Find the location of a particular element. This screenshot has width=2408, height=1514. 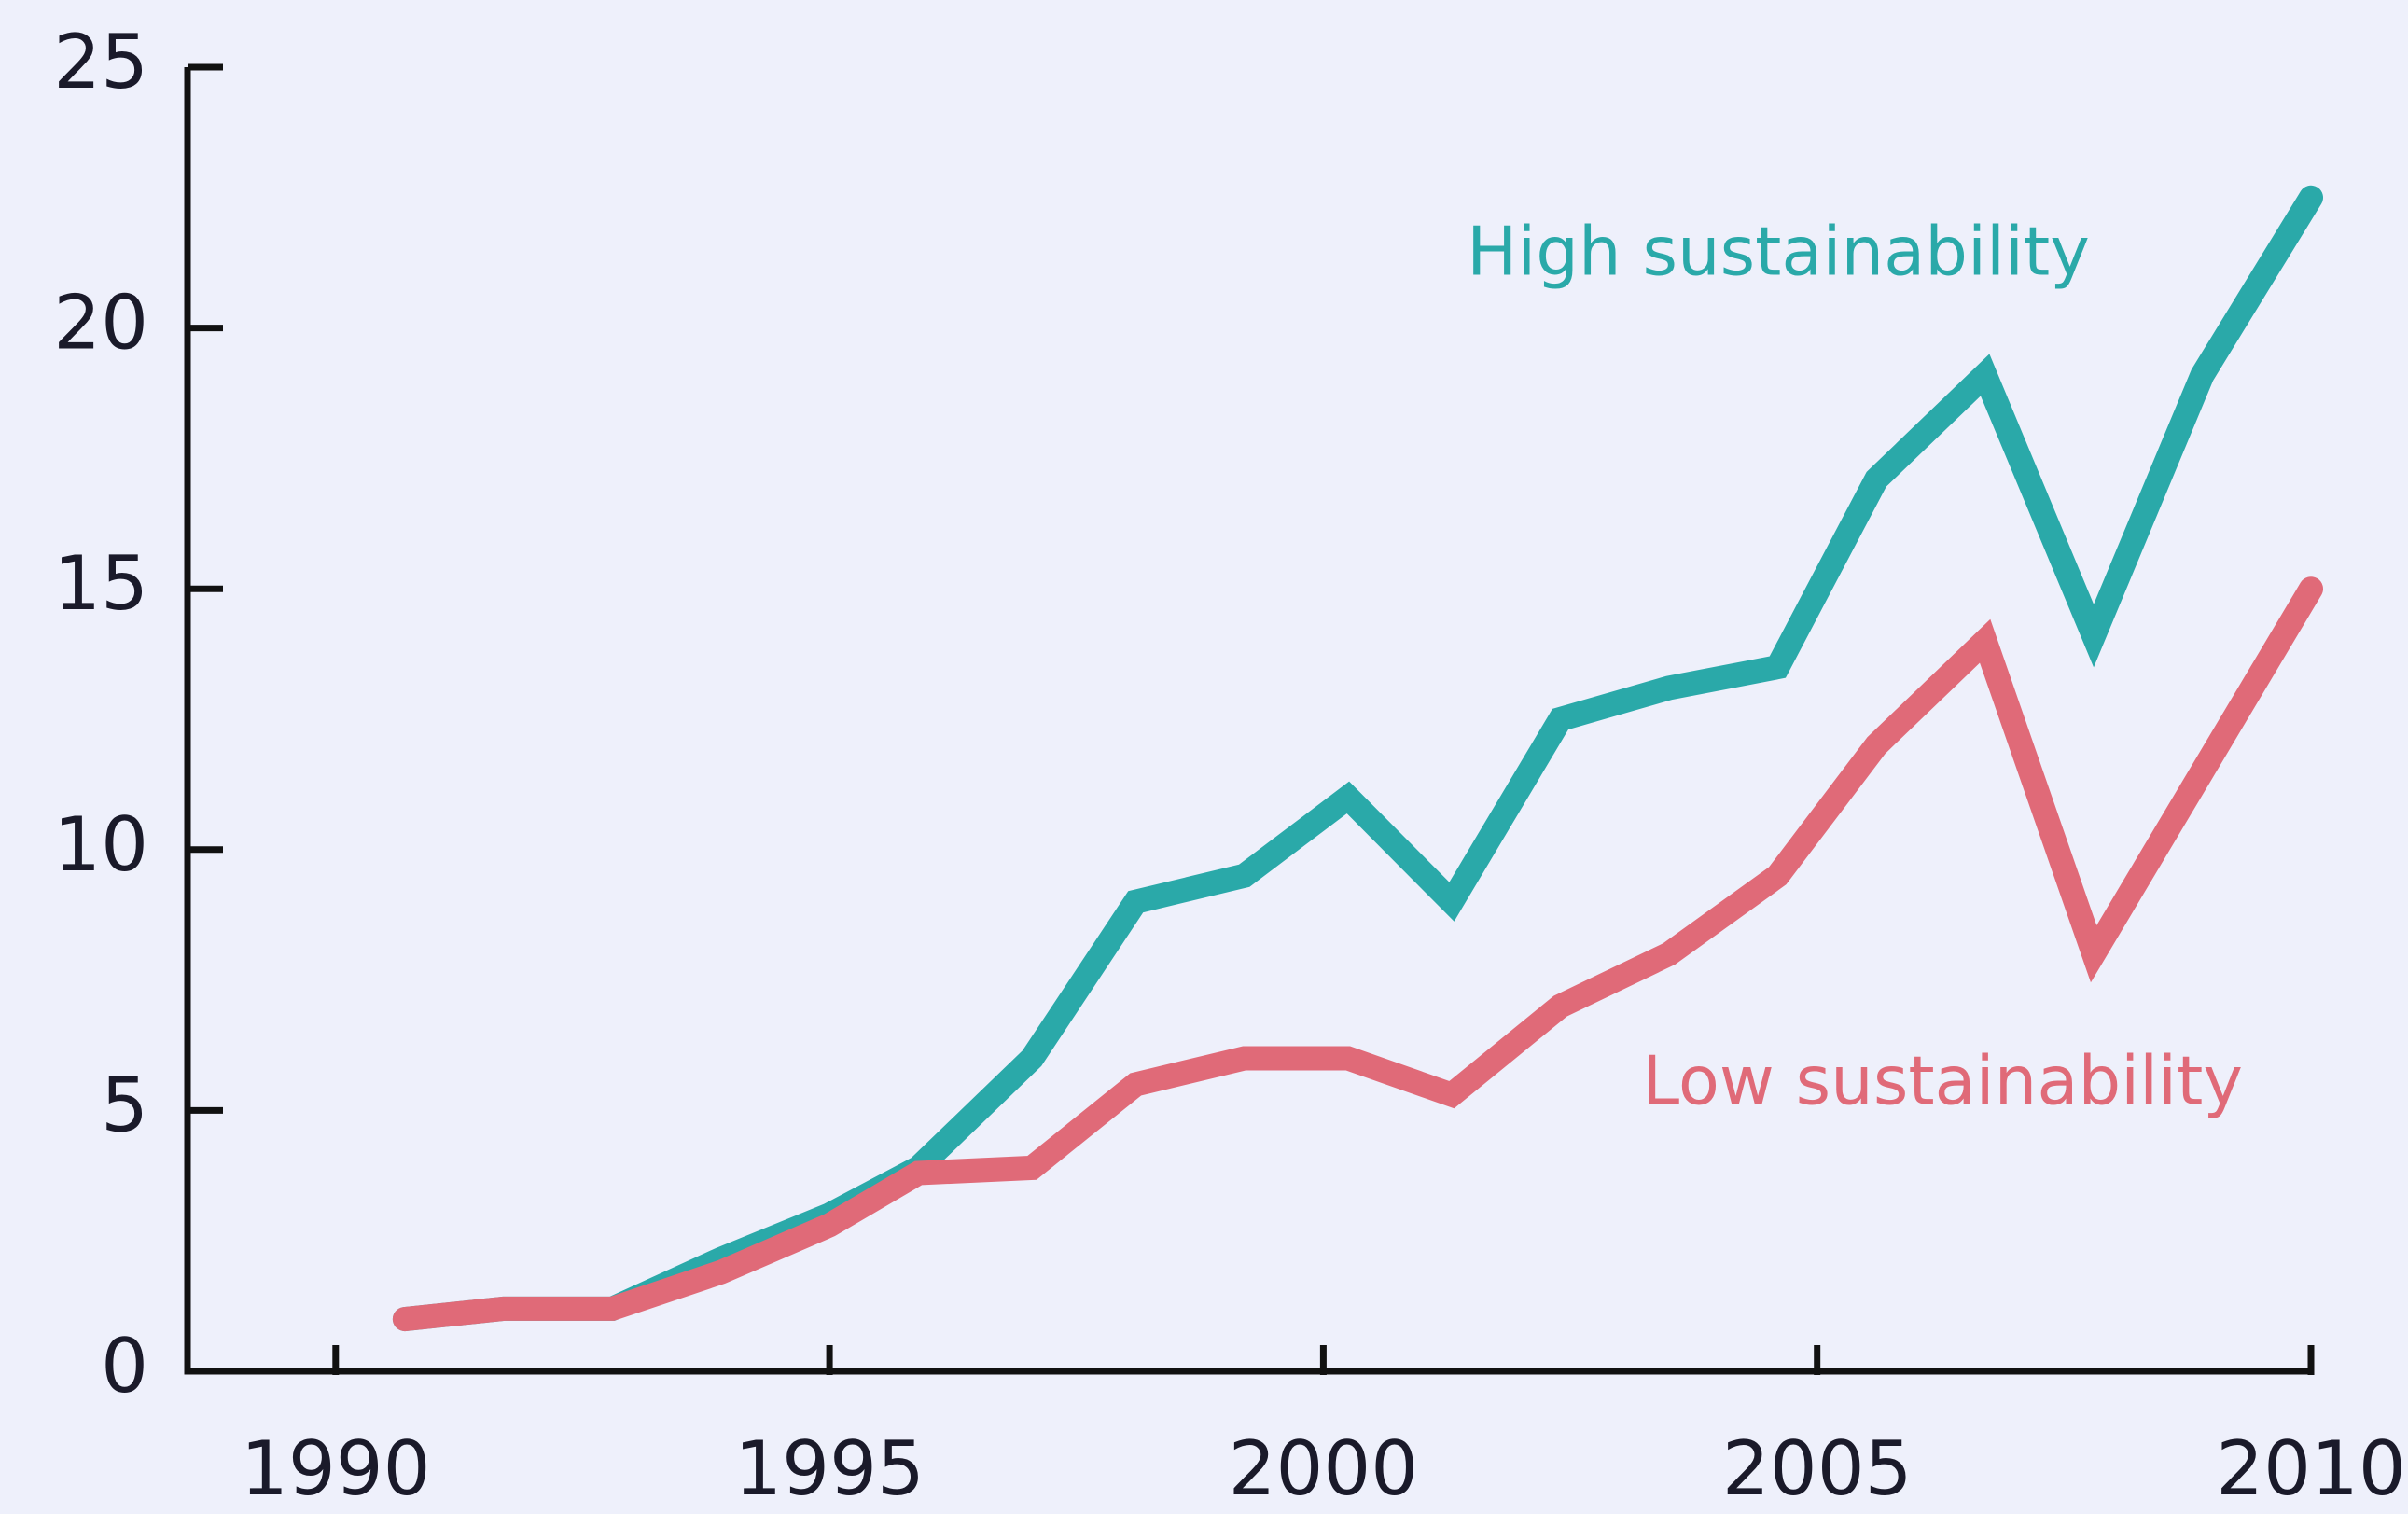

y-tick-label: 15 is located at coordinates (101, 583).